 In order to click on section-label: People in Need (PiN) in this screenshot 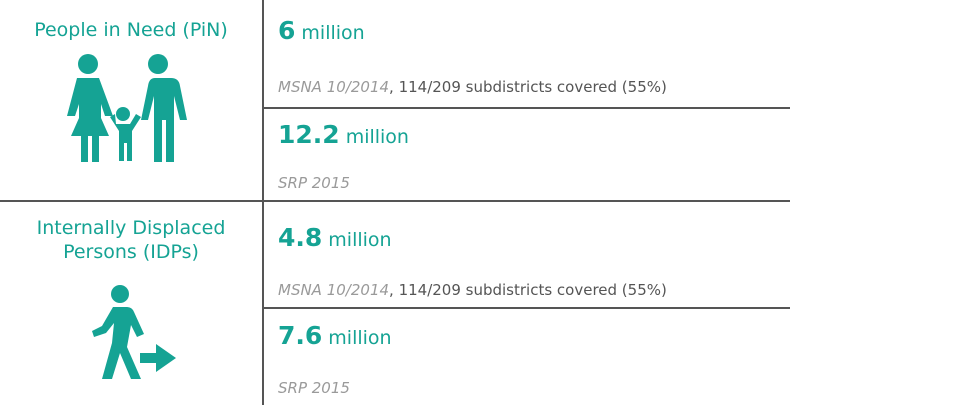, I will do `click(131, 30)`.